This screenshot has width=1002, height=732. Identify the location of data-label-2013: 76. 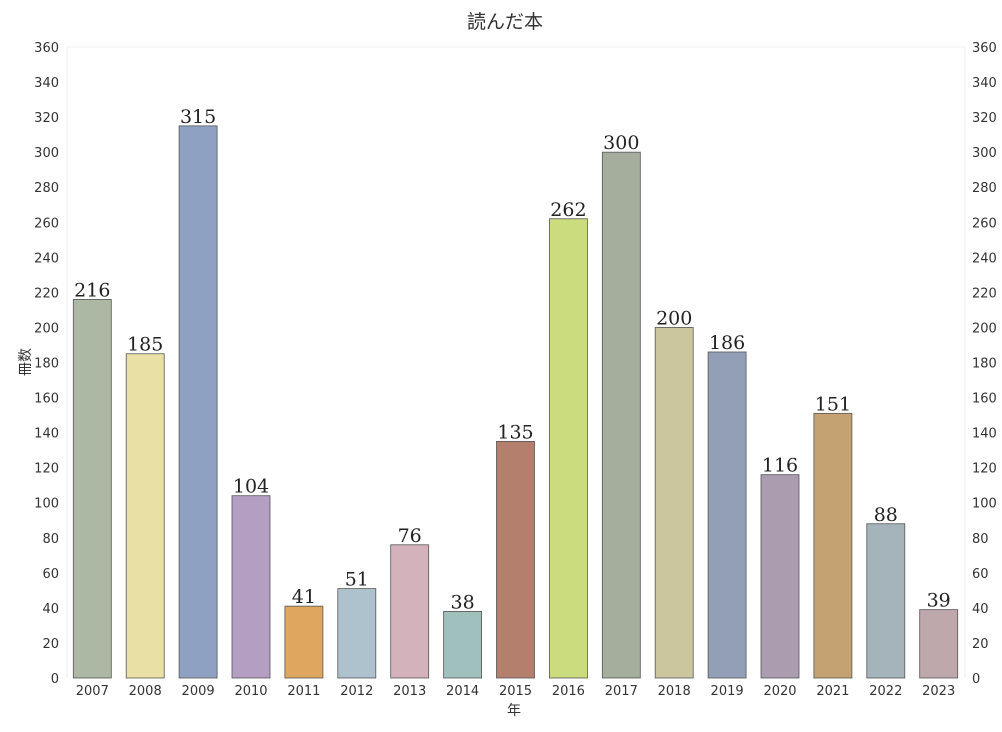
(410, 536).